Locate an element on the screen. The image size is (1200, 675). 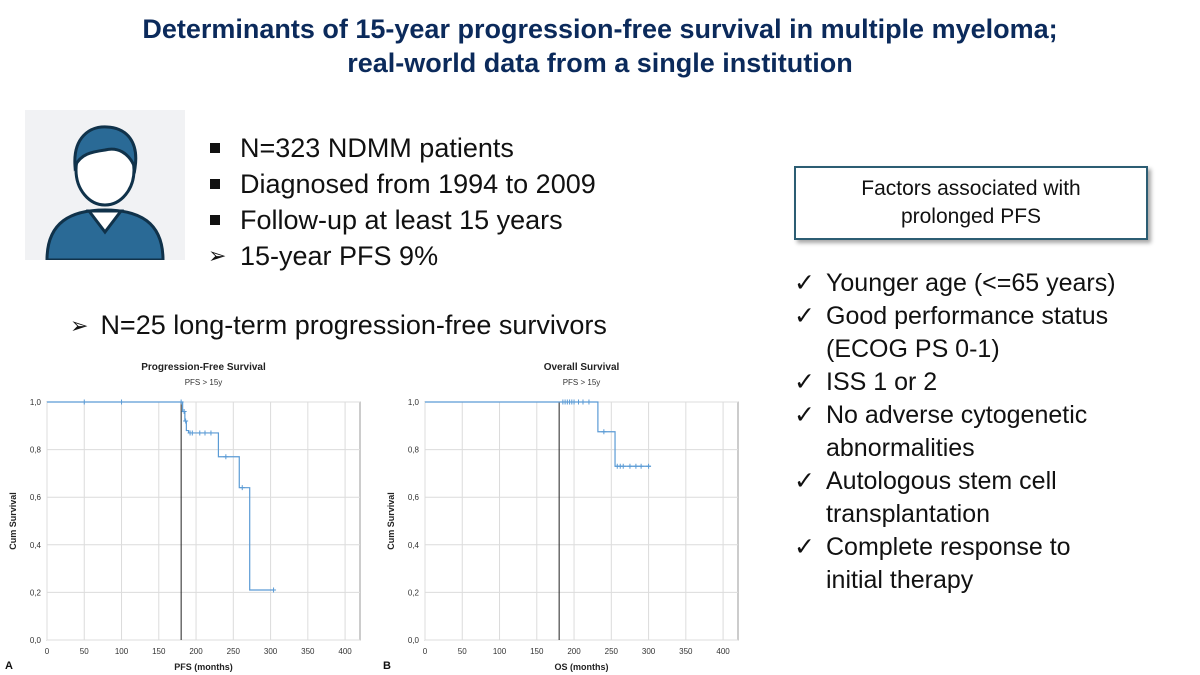
factor-text: Good performance status is located at coordinates (967, 316).